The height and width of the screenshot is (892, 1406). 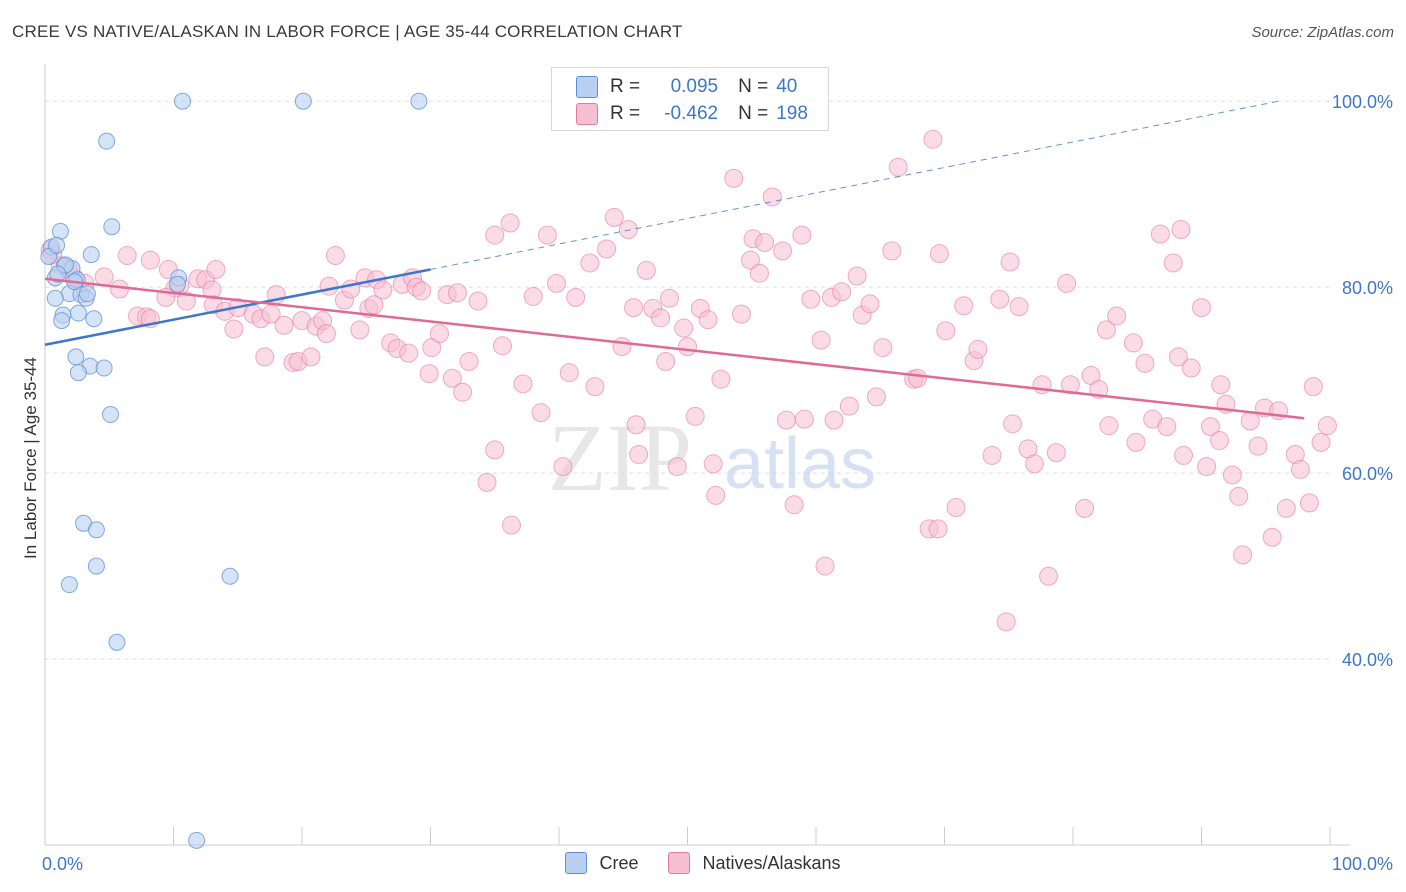 What do you see at coordinates (1362, 864) in the screenshot?
I see `x-tick-label-end: 100.0%` at bounding box center [1362, 864].